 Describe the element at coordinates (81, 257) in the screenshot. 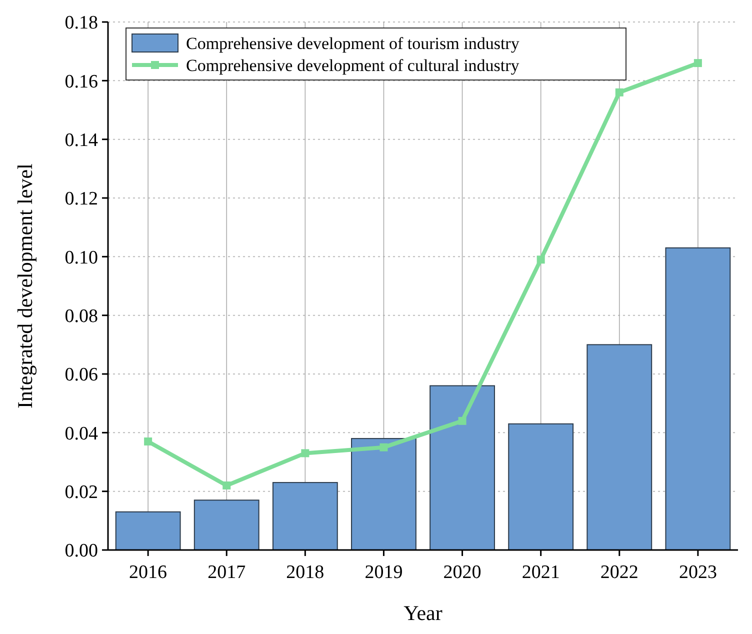

I see `y-tick-label: 0.10` at that location.